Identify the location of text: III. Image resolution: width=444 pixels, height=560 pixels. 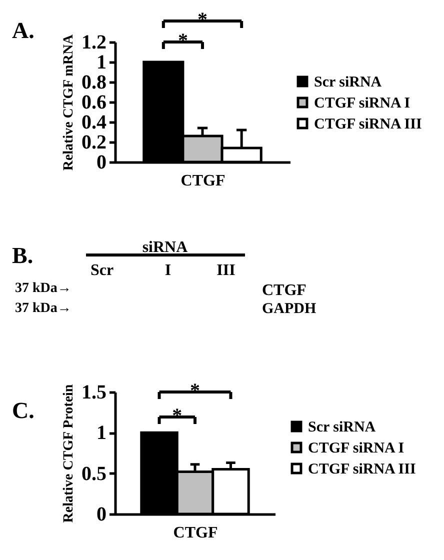
(226, 270).